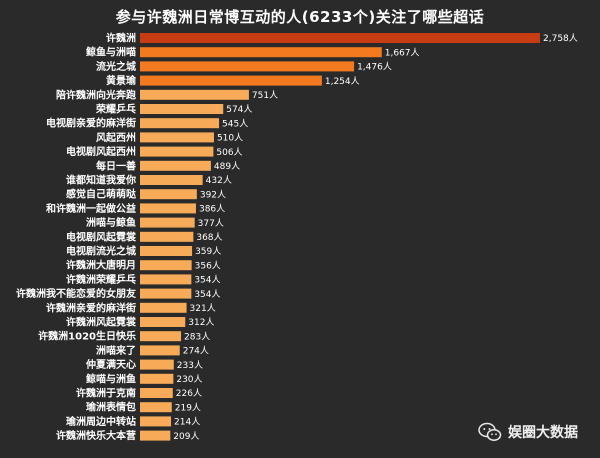 The image size is (600, 458). What do you see at coordinates (111, 222) in the screenshot?
I see `category-label: 洲喵与鲸鱼` at bounding box center [111, 222].